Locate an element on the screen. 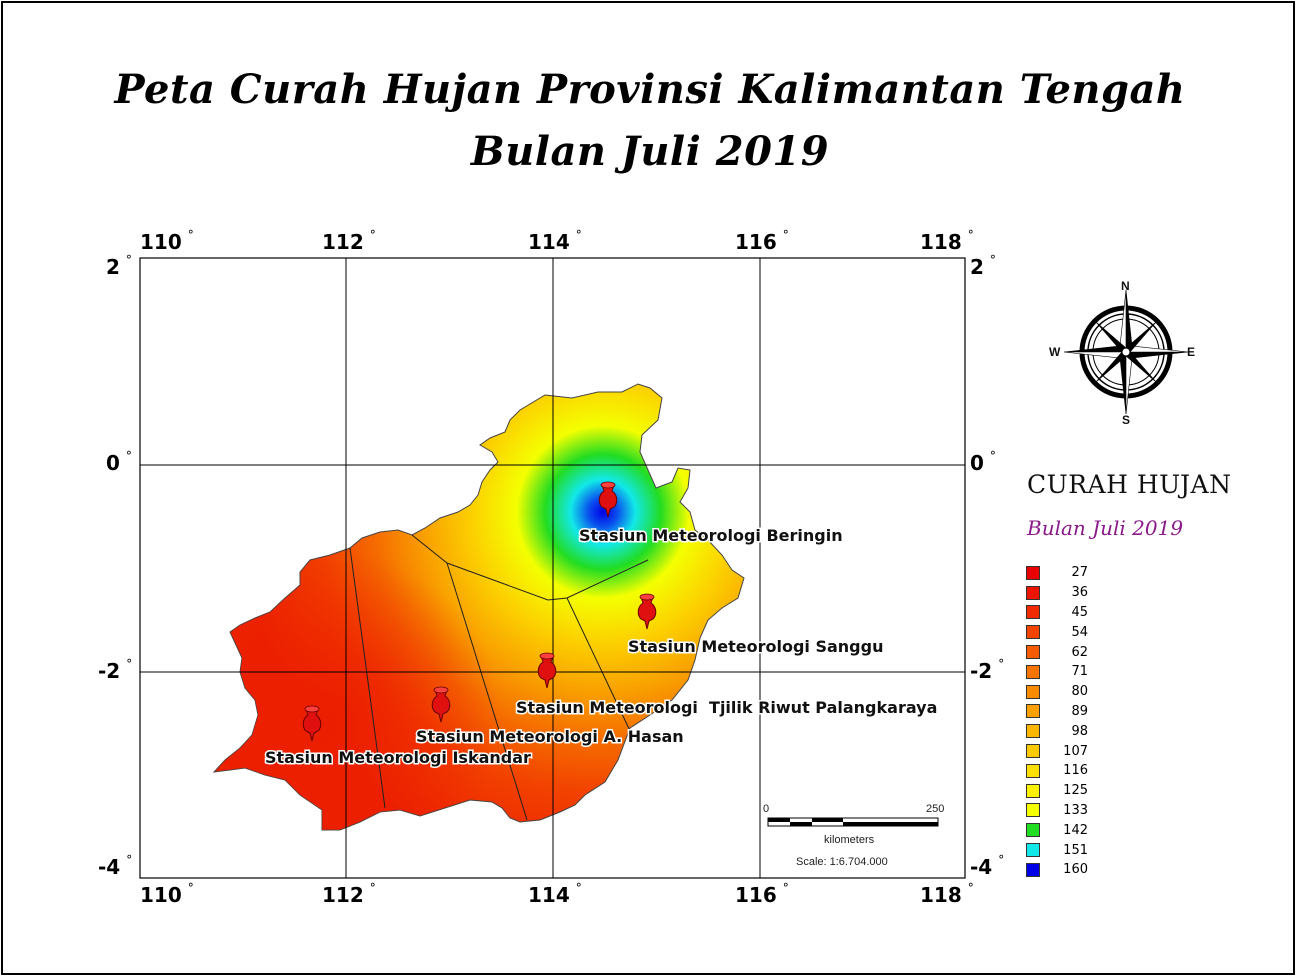  compass-e-label: E is located at coordinates (1191, 352).